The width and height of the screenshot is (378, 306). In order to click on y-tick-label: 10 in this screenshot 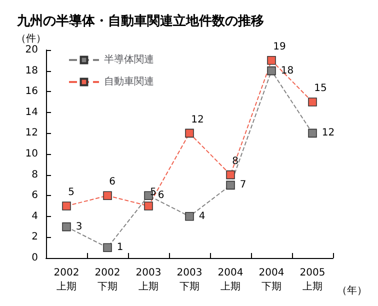, I will do `click(31, 154)`.